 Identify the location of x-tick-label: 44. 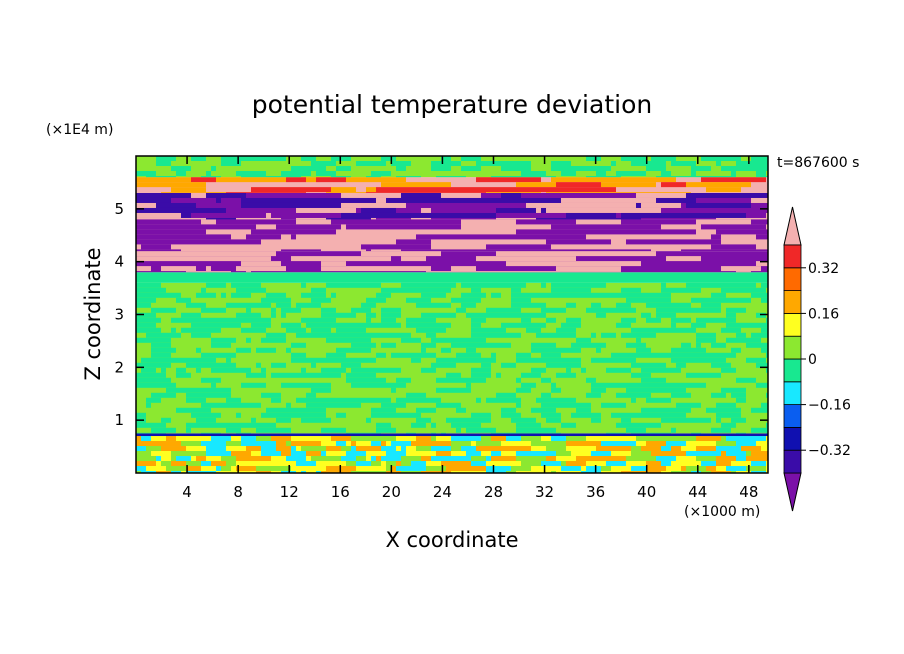
(697, 492).